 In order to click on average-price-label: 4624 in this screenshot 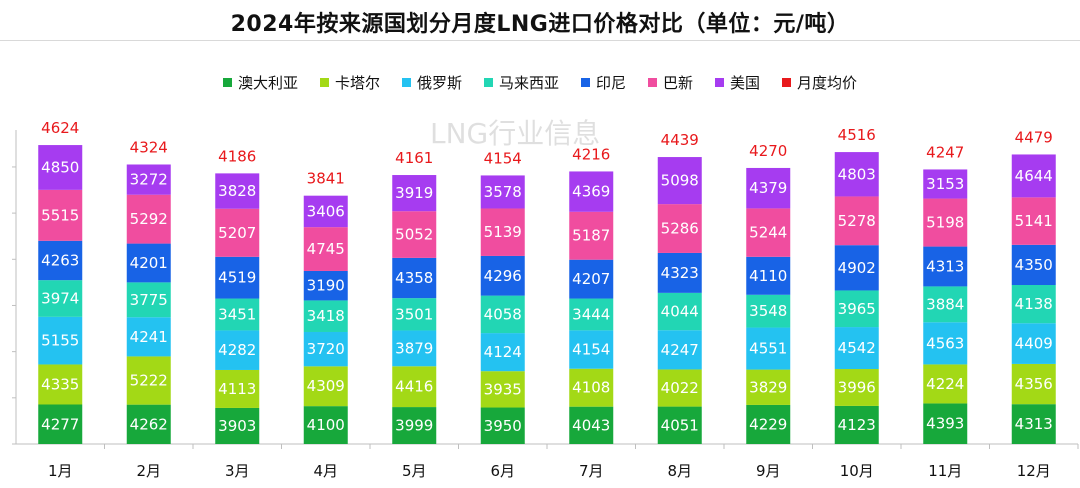, I will do `click(60, 128)`.